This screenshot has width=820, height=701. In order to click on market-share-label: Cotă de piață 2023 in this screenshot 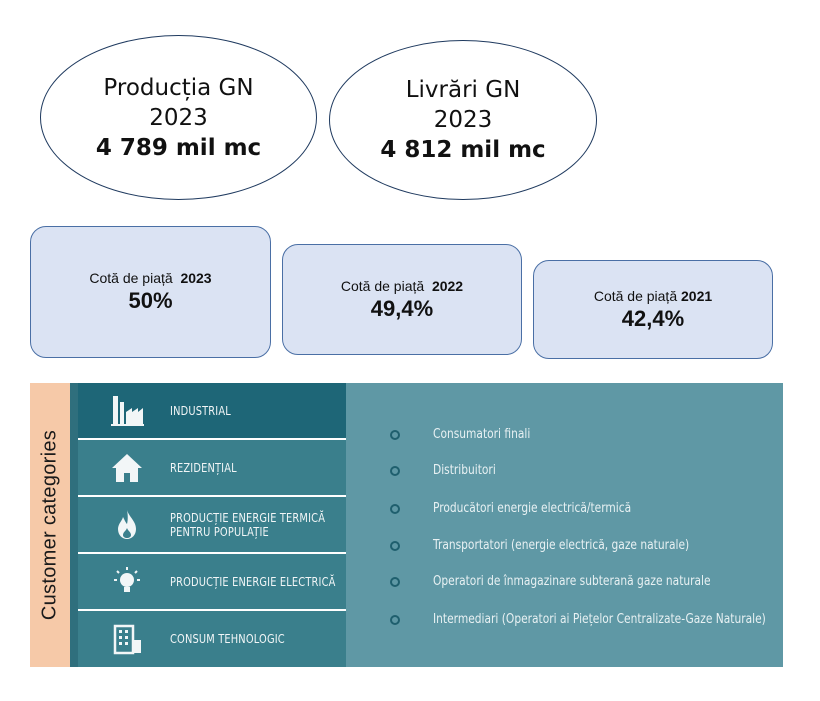, I will do `click(150, 278)`.